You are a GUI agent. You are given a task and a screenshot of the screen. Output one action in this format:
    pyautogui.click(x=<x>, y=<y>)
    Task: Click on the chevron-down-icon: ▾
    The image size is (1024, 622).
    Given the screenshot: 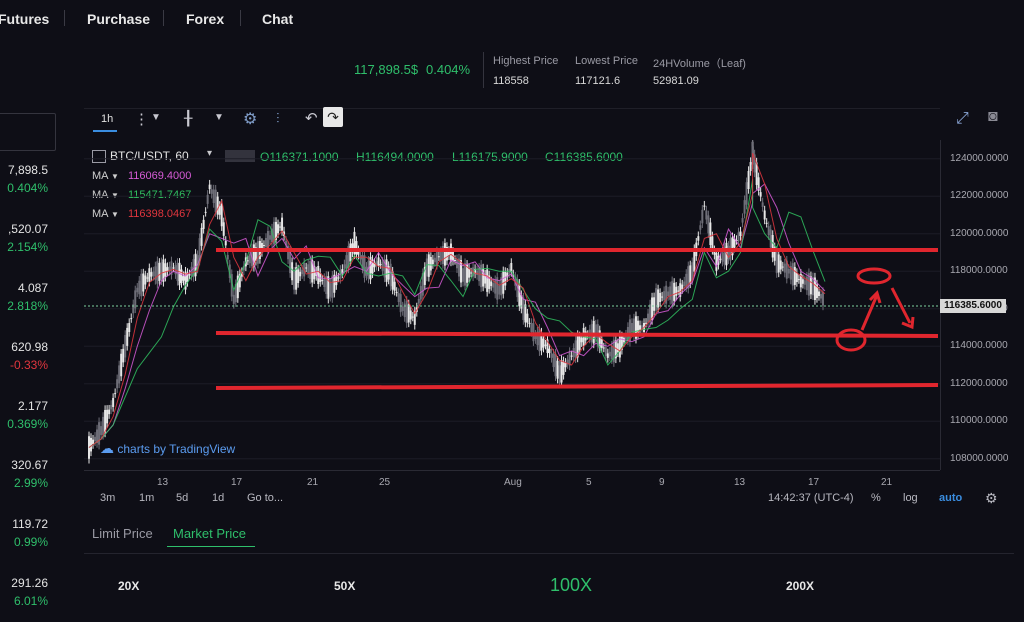 What is the action you would take?
    pyautogui.click(x=210, y=153)
    